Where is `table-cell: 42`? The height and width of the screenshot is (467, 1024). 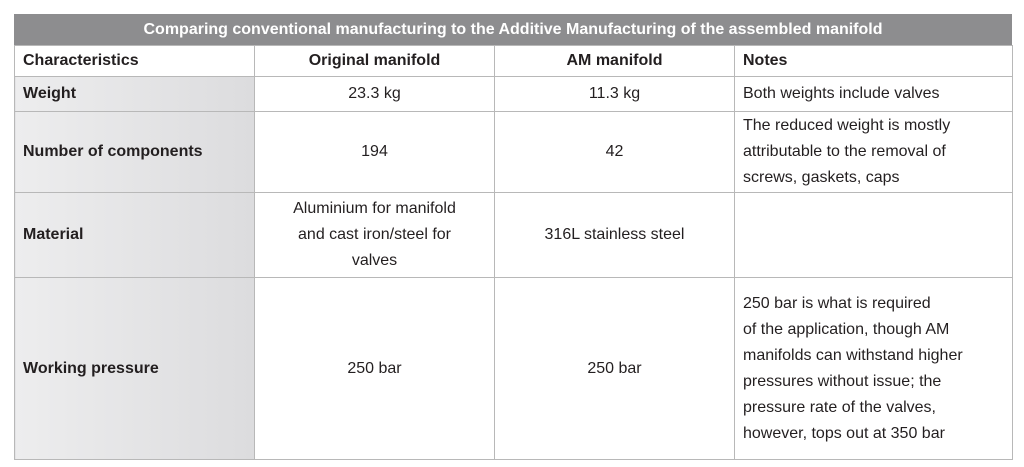
table-cell: 42 is located at coordinates (614, 152).